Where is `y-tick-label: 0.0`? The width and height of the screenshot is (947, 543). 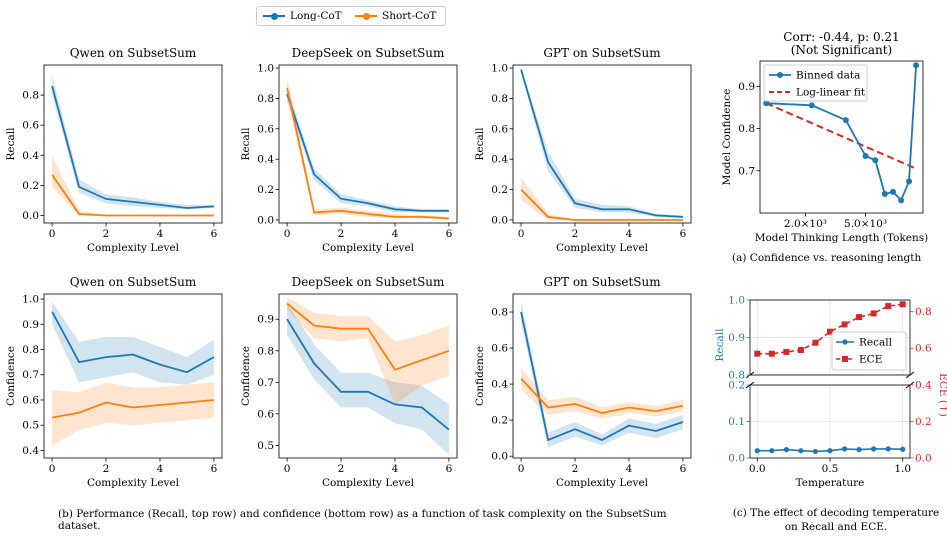
y-tick-label: 0.0 is located at coordinates (499, 457).